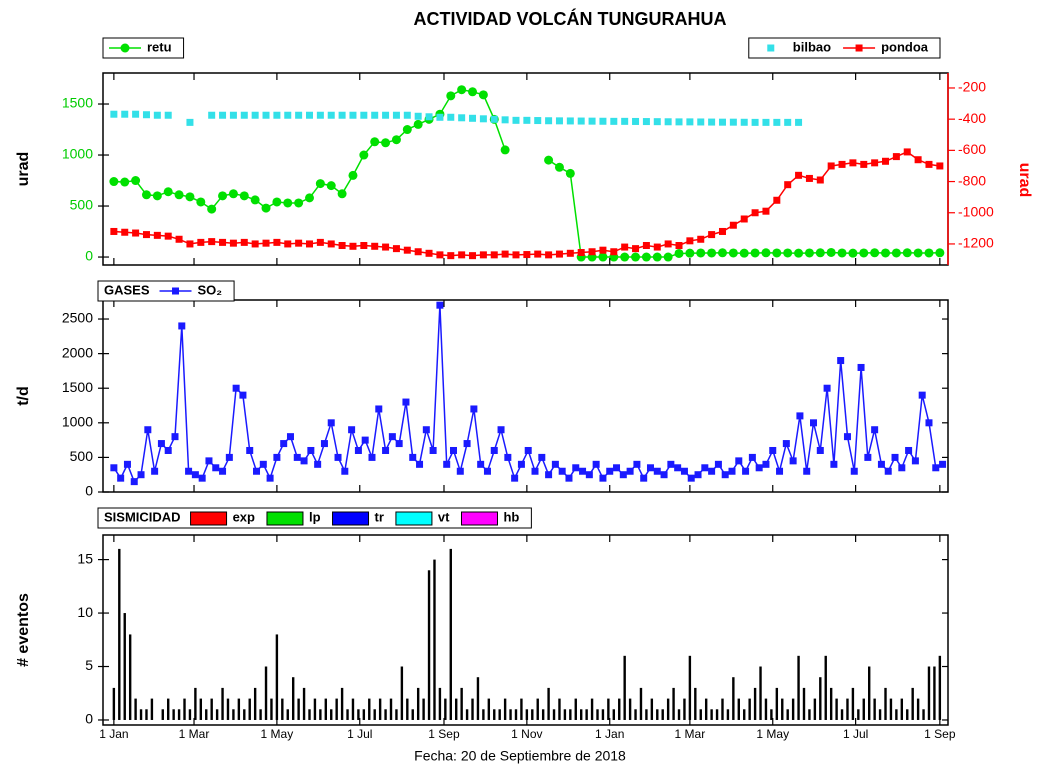  Describe the element at coordinates (127, 289) in the screenshot. I see `legend-title: GASES` at that location.